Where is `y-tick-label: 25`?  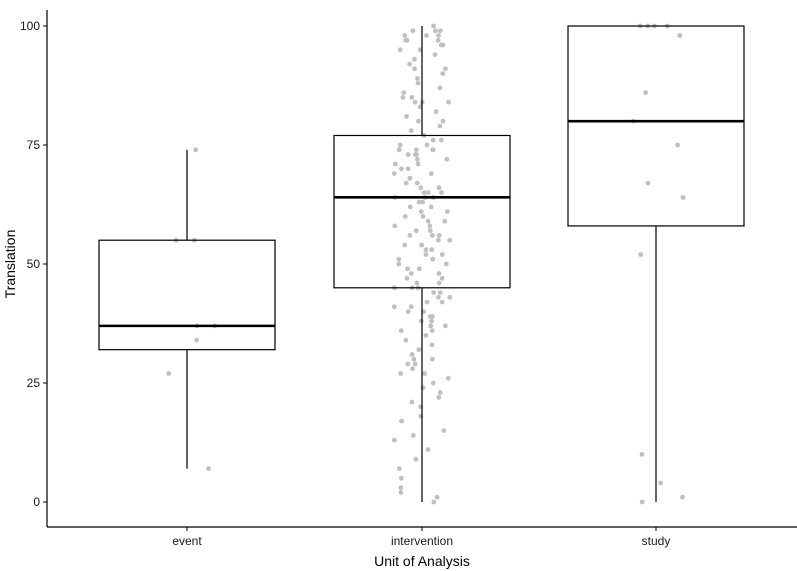
y-tick-label: 25 is located at coordinates (34, 383).